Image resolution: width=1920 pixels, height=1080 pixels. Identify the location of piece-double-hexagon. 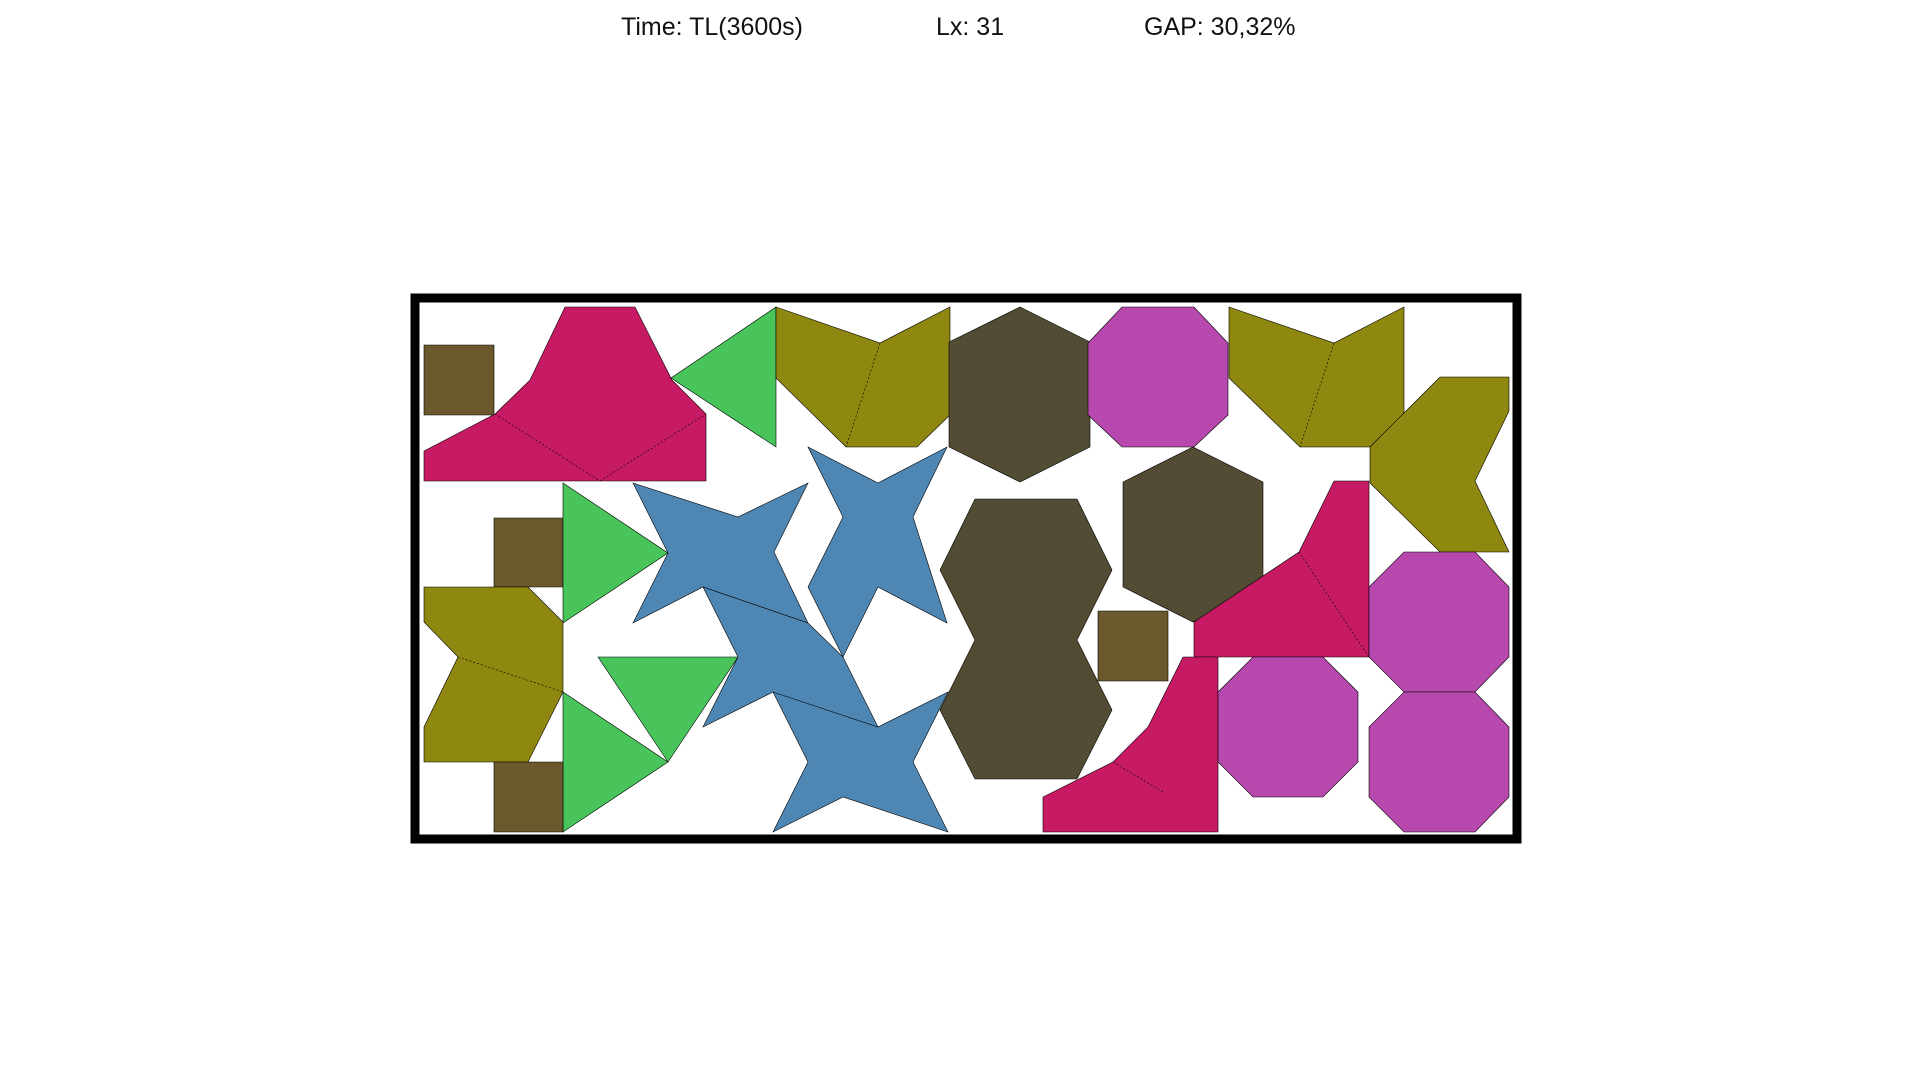
(1026, 639).